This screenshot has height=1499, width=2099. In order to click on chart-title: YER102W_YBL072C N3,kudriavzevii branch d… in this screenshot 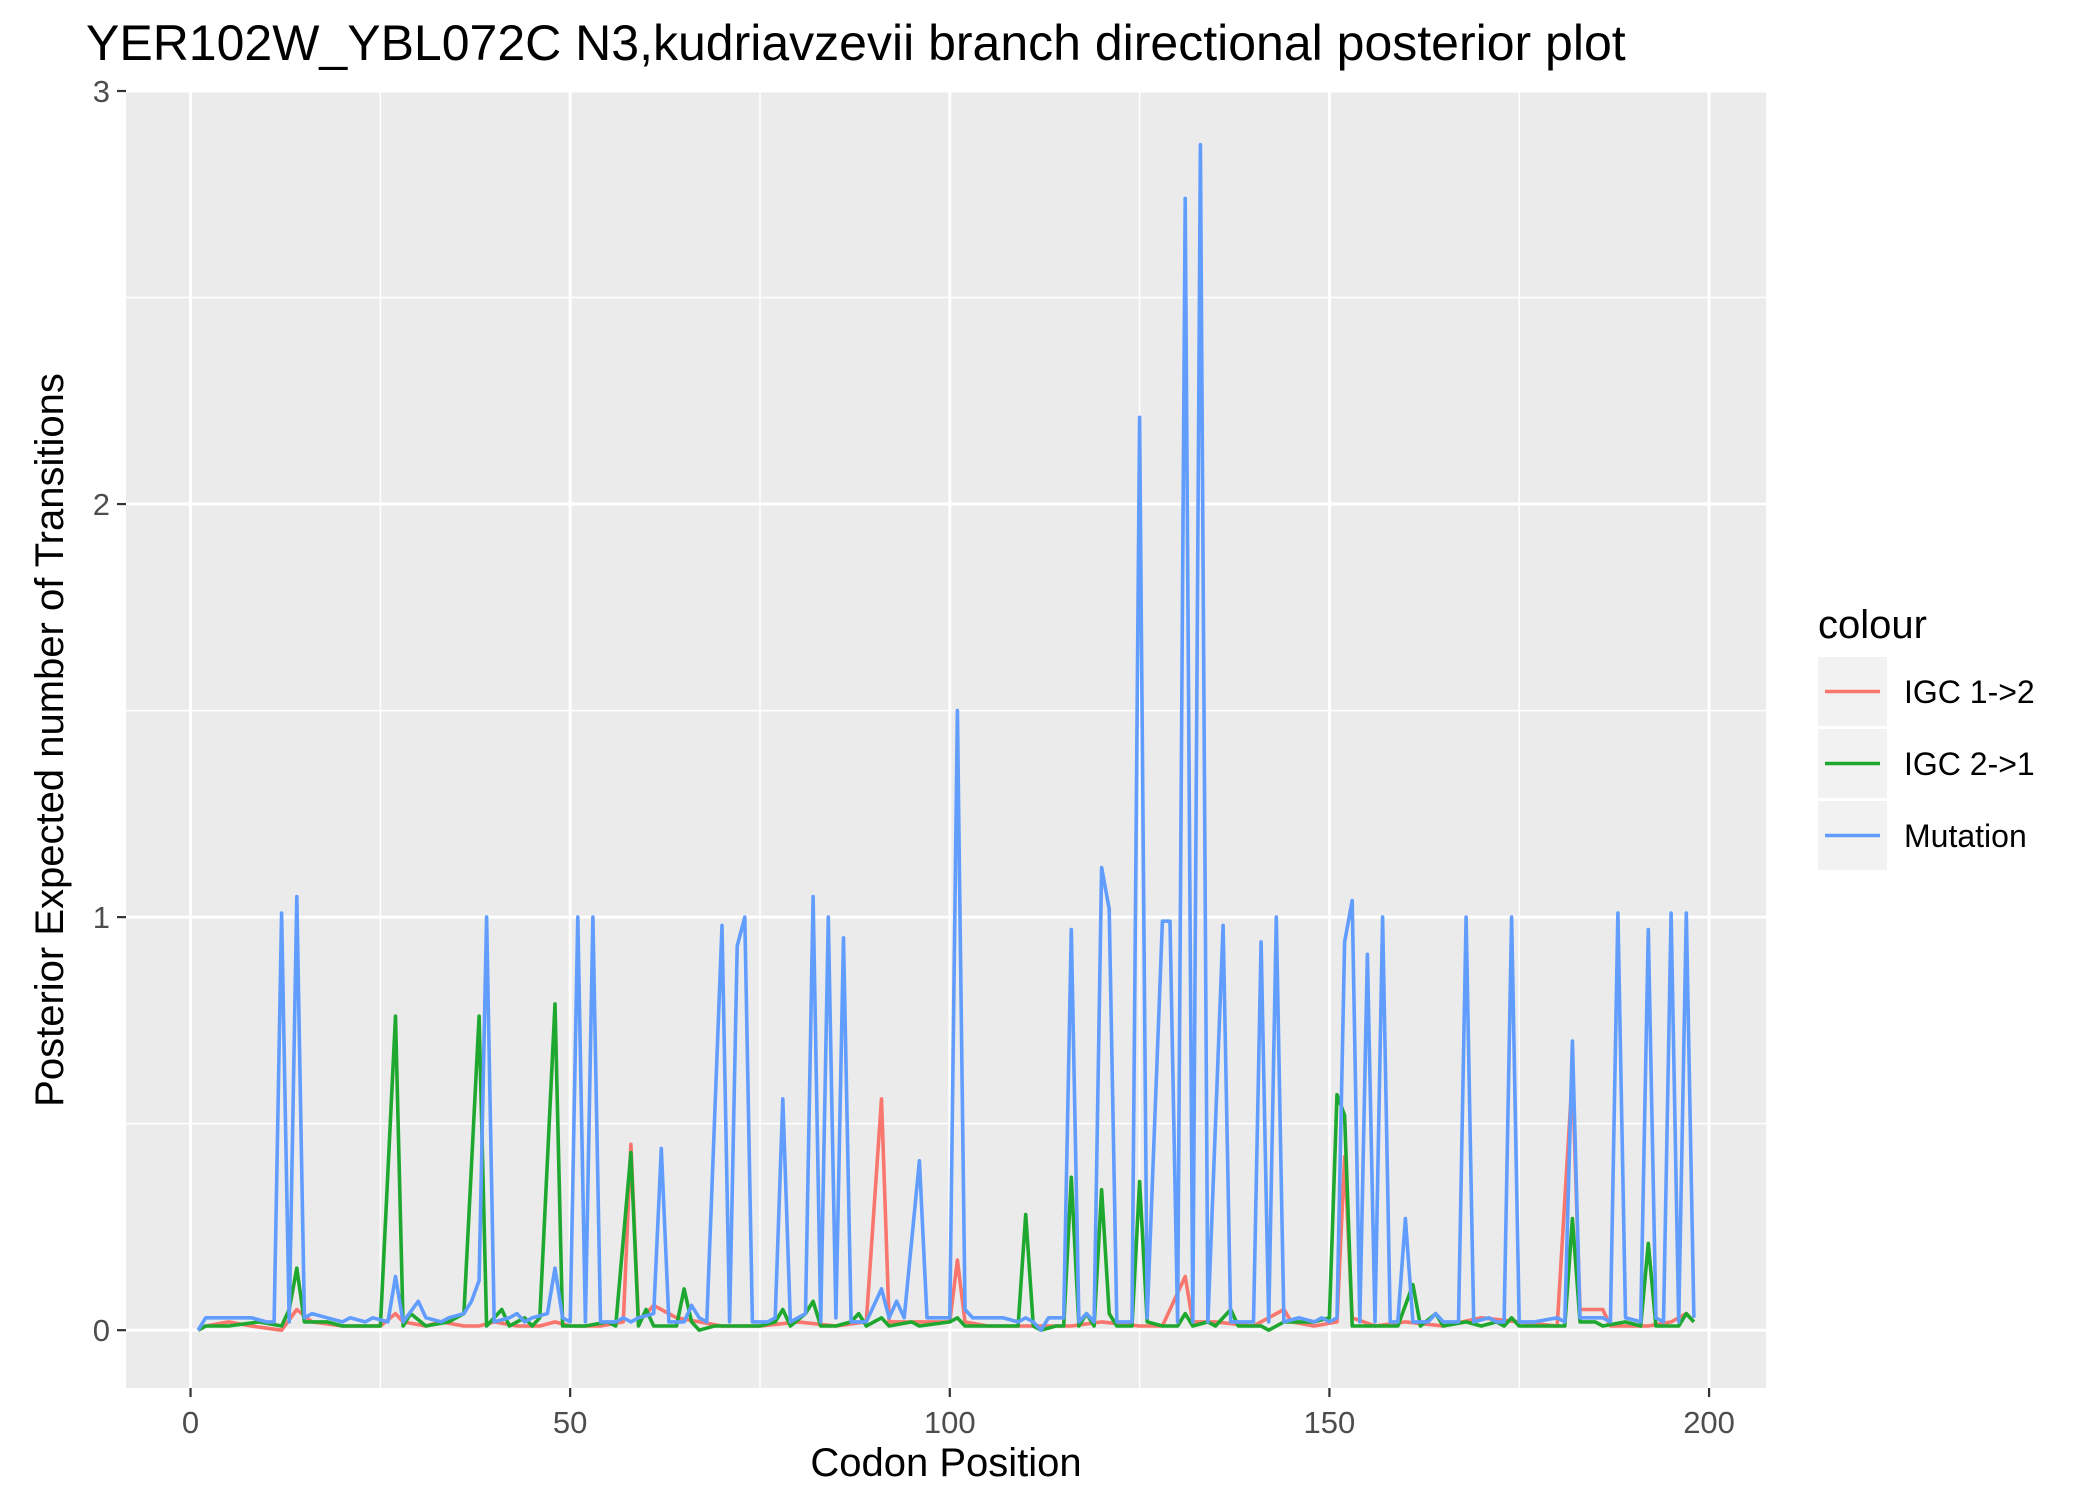, I will do `click(856, 43)`.